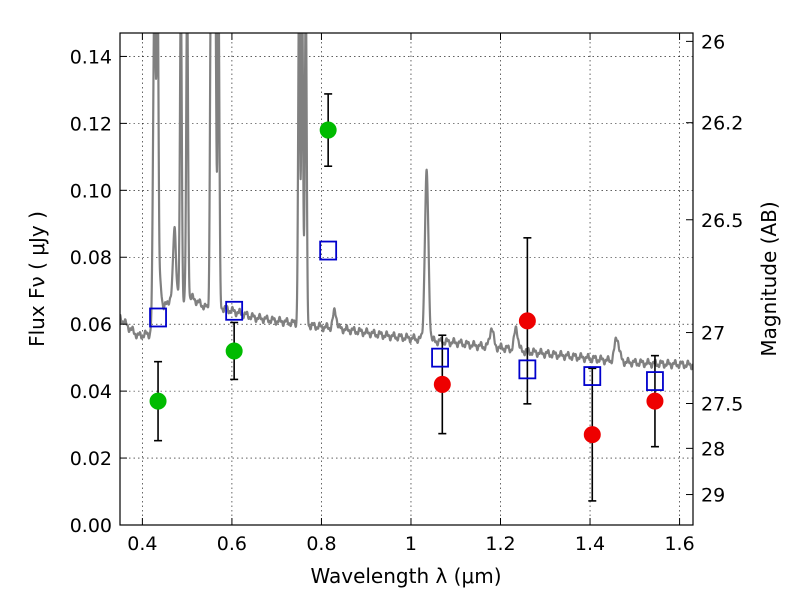 Image resolution: width=800 pixels, height=600 pixels. What do you see at coordinates (722, 405) in the screenshot?
I see `right-tick-label: 27.5` at bounding box center [722, 405].